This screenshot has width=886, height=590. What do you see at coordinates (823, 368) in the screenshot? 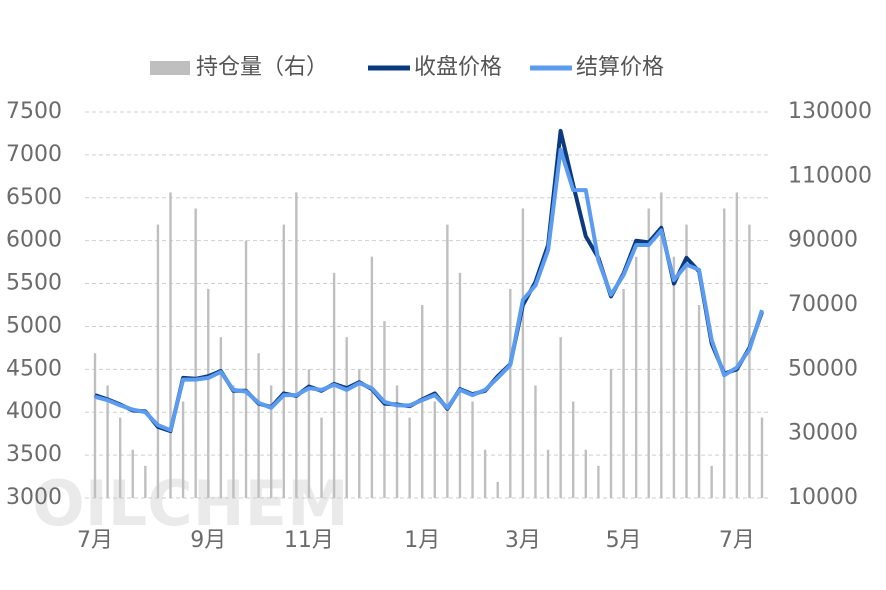
I see `y2-tick-label: 50000` at bounding box center [823, 368].